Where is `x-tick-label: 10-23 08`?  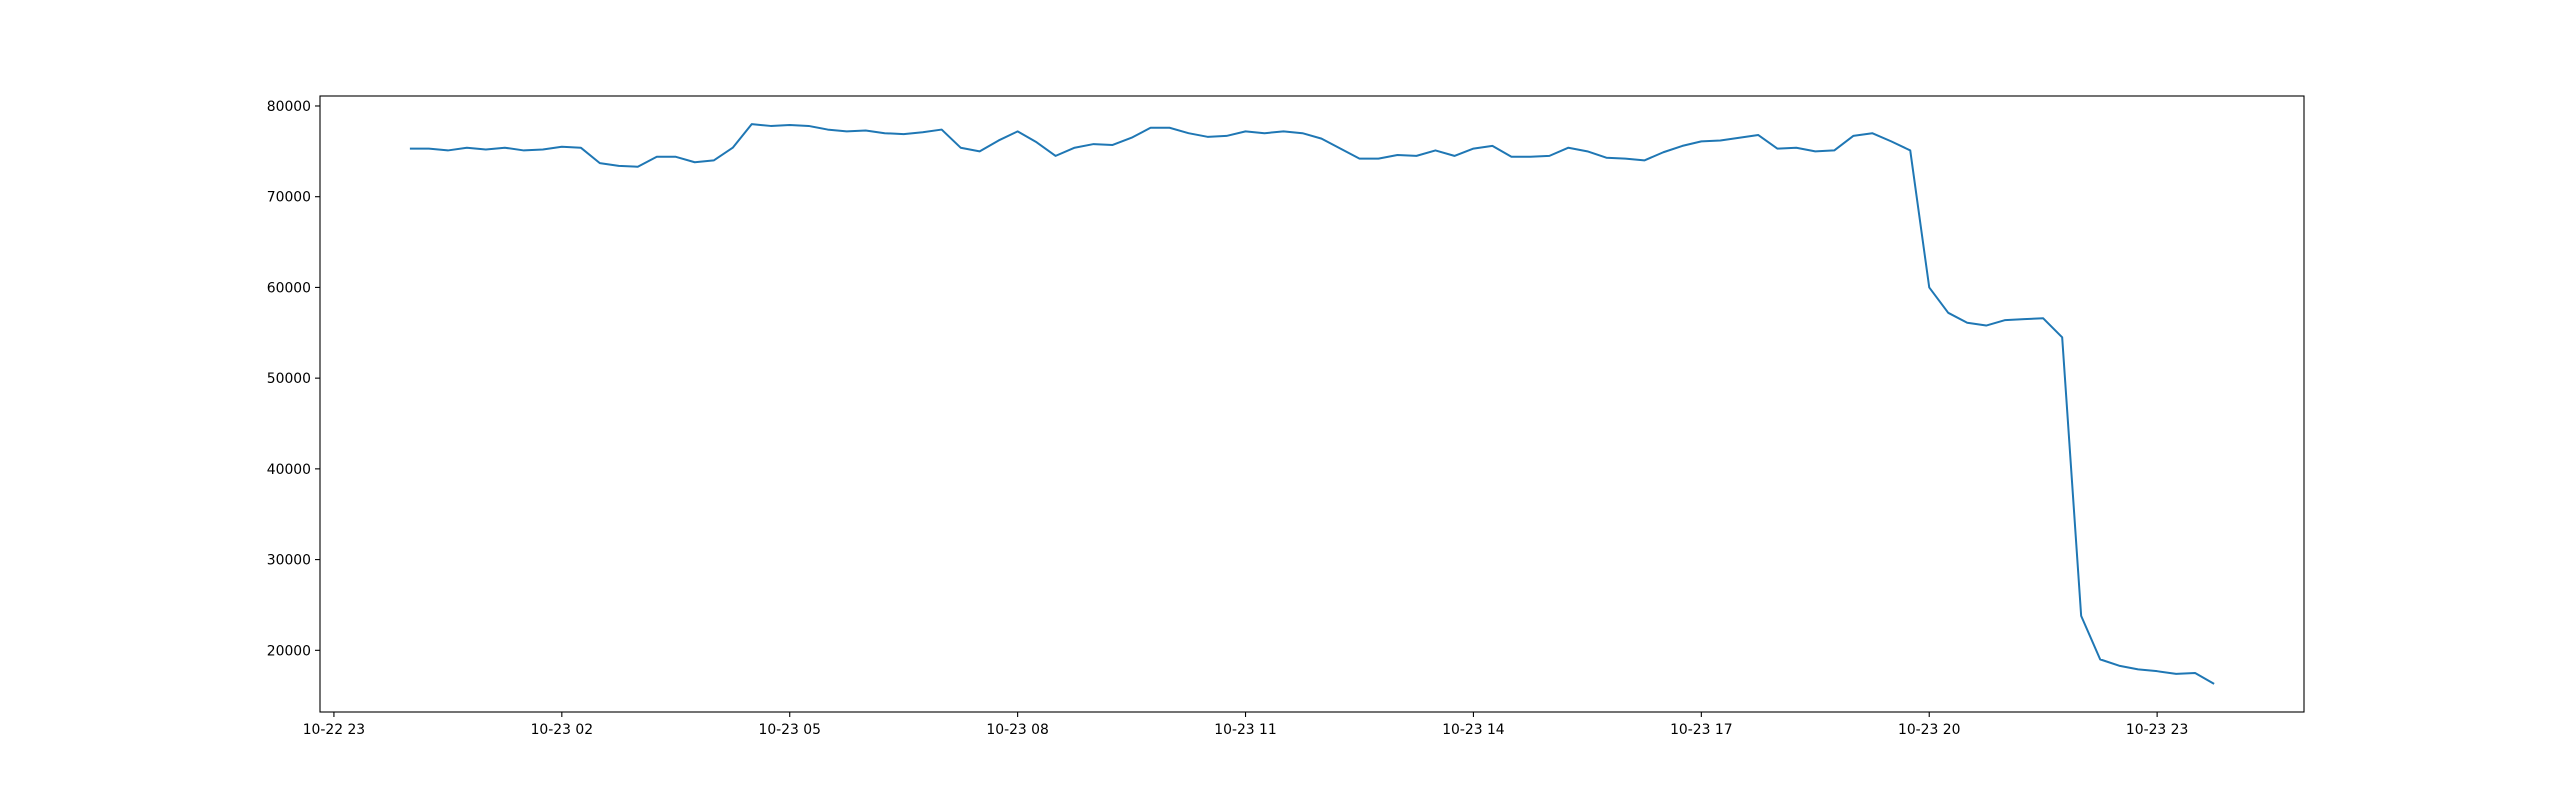 x-tick-label: 10-23 08 is located at coordinates (1017, 730).